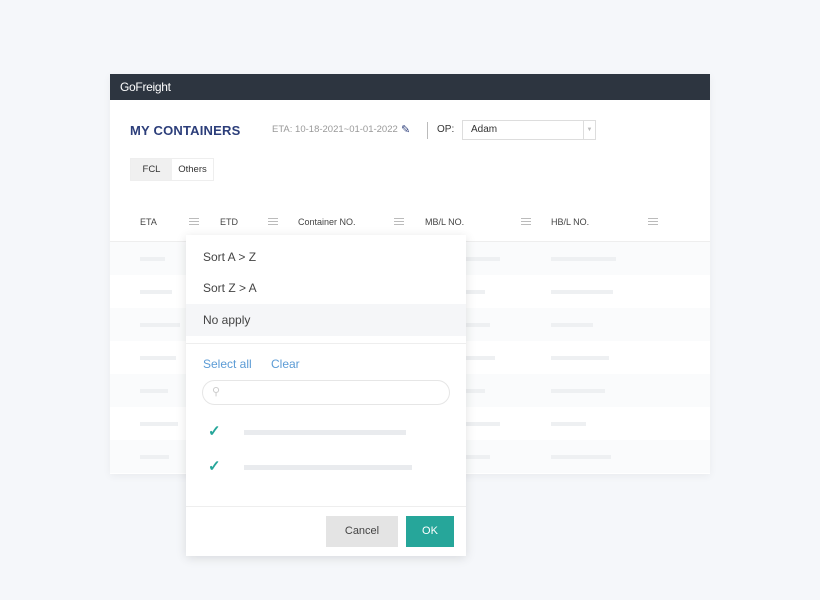 This screenshot has width=820, height=600. What do you see at coordinates (589, 130) in the screenshot?
I see `chevron-down-icon: ▼` at bounding box center [589, 130].